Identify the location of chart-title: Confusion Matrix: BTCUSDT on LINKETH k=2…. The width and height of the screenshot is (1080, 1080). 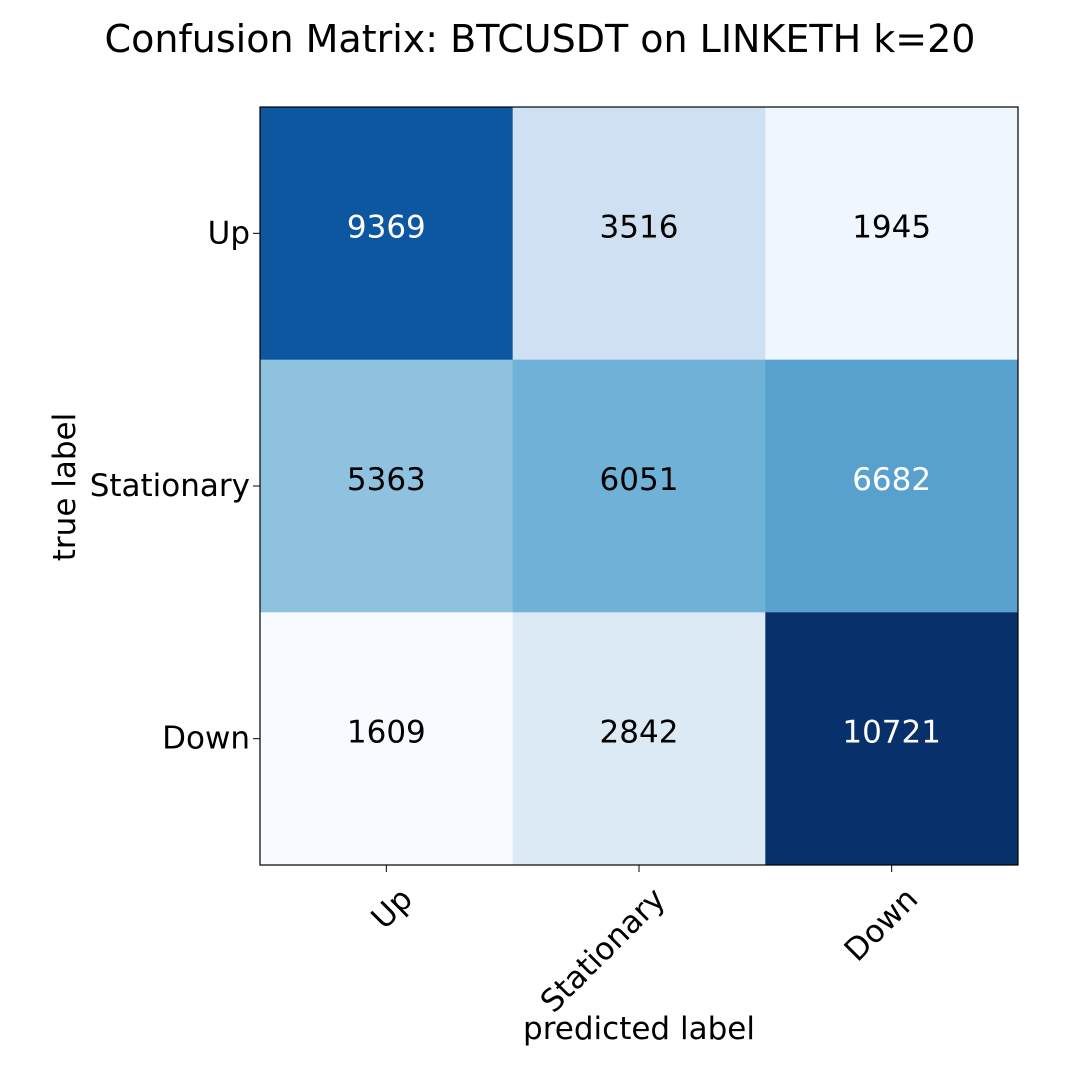
(540, 39).